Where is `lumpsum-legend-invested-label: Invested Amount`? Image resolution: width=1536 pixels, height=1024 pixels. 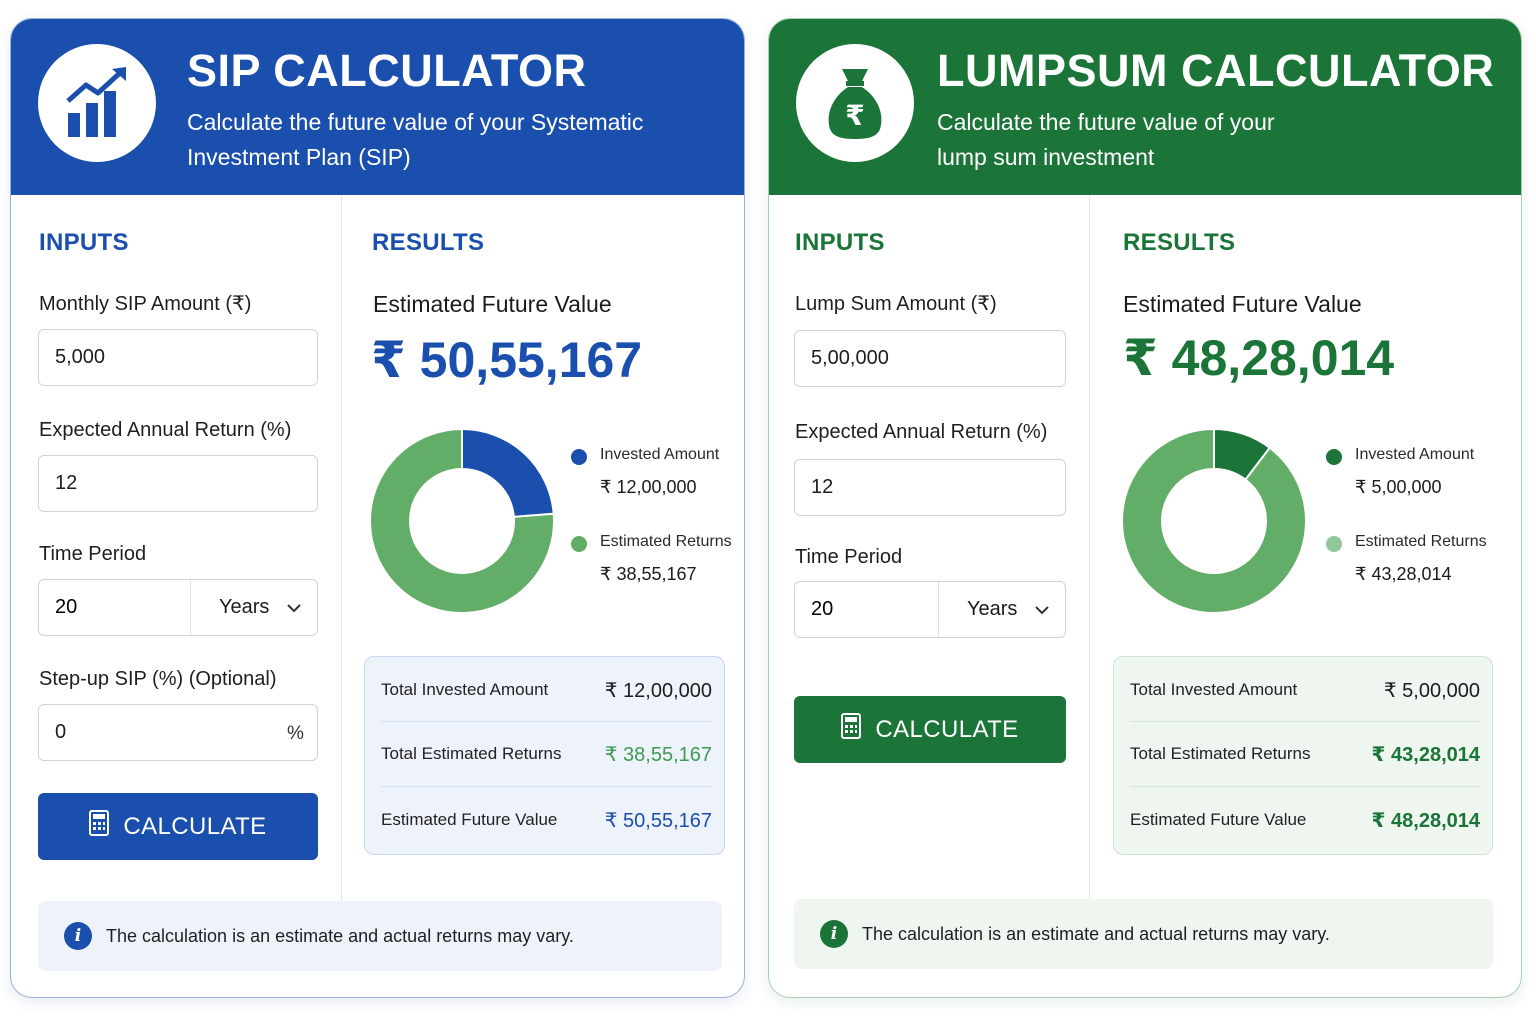
lumpsum-legend-invested-label: Invested Amount is located at coordinates (1415, 454).